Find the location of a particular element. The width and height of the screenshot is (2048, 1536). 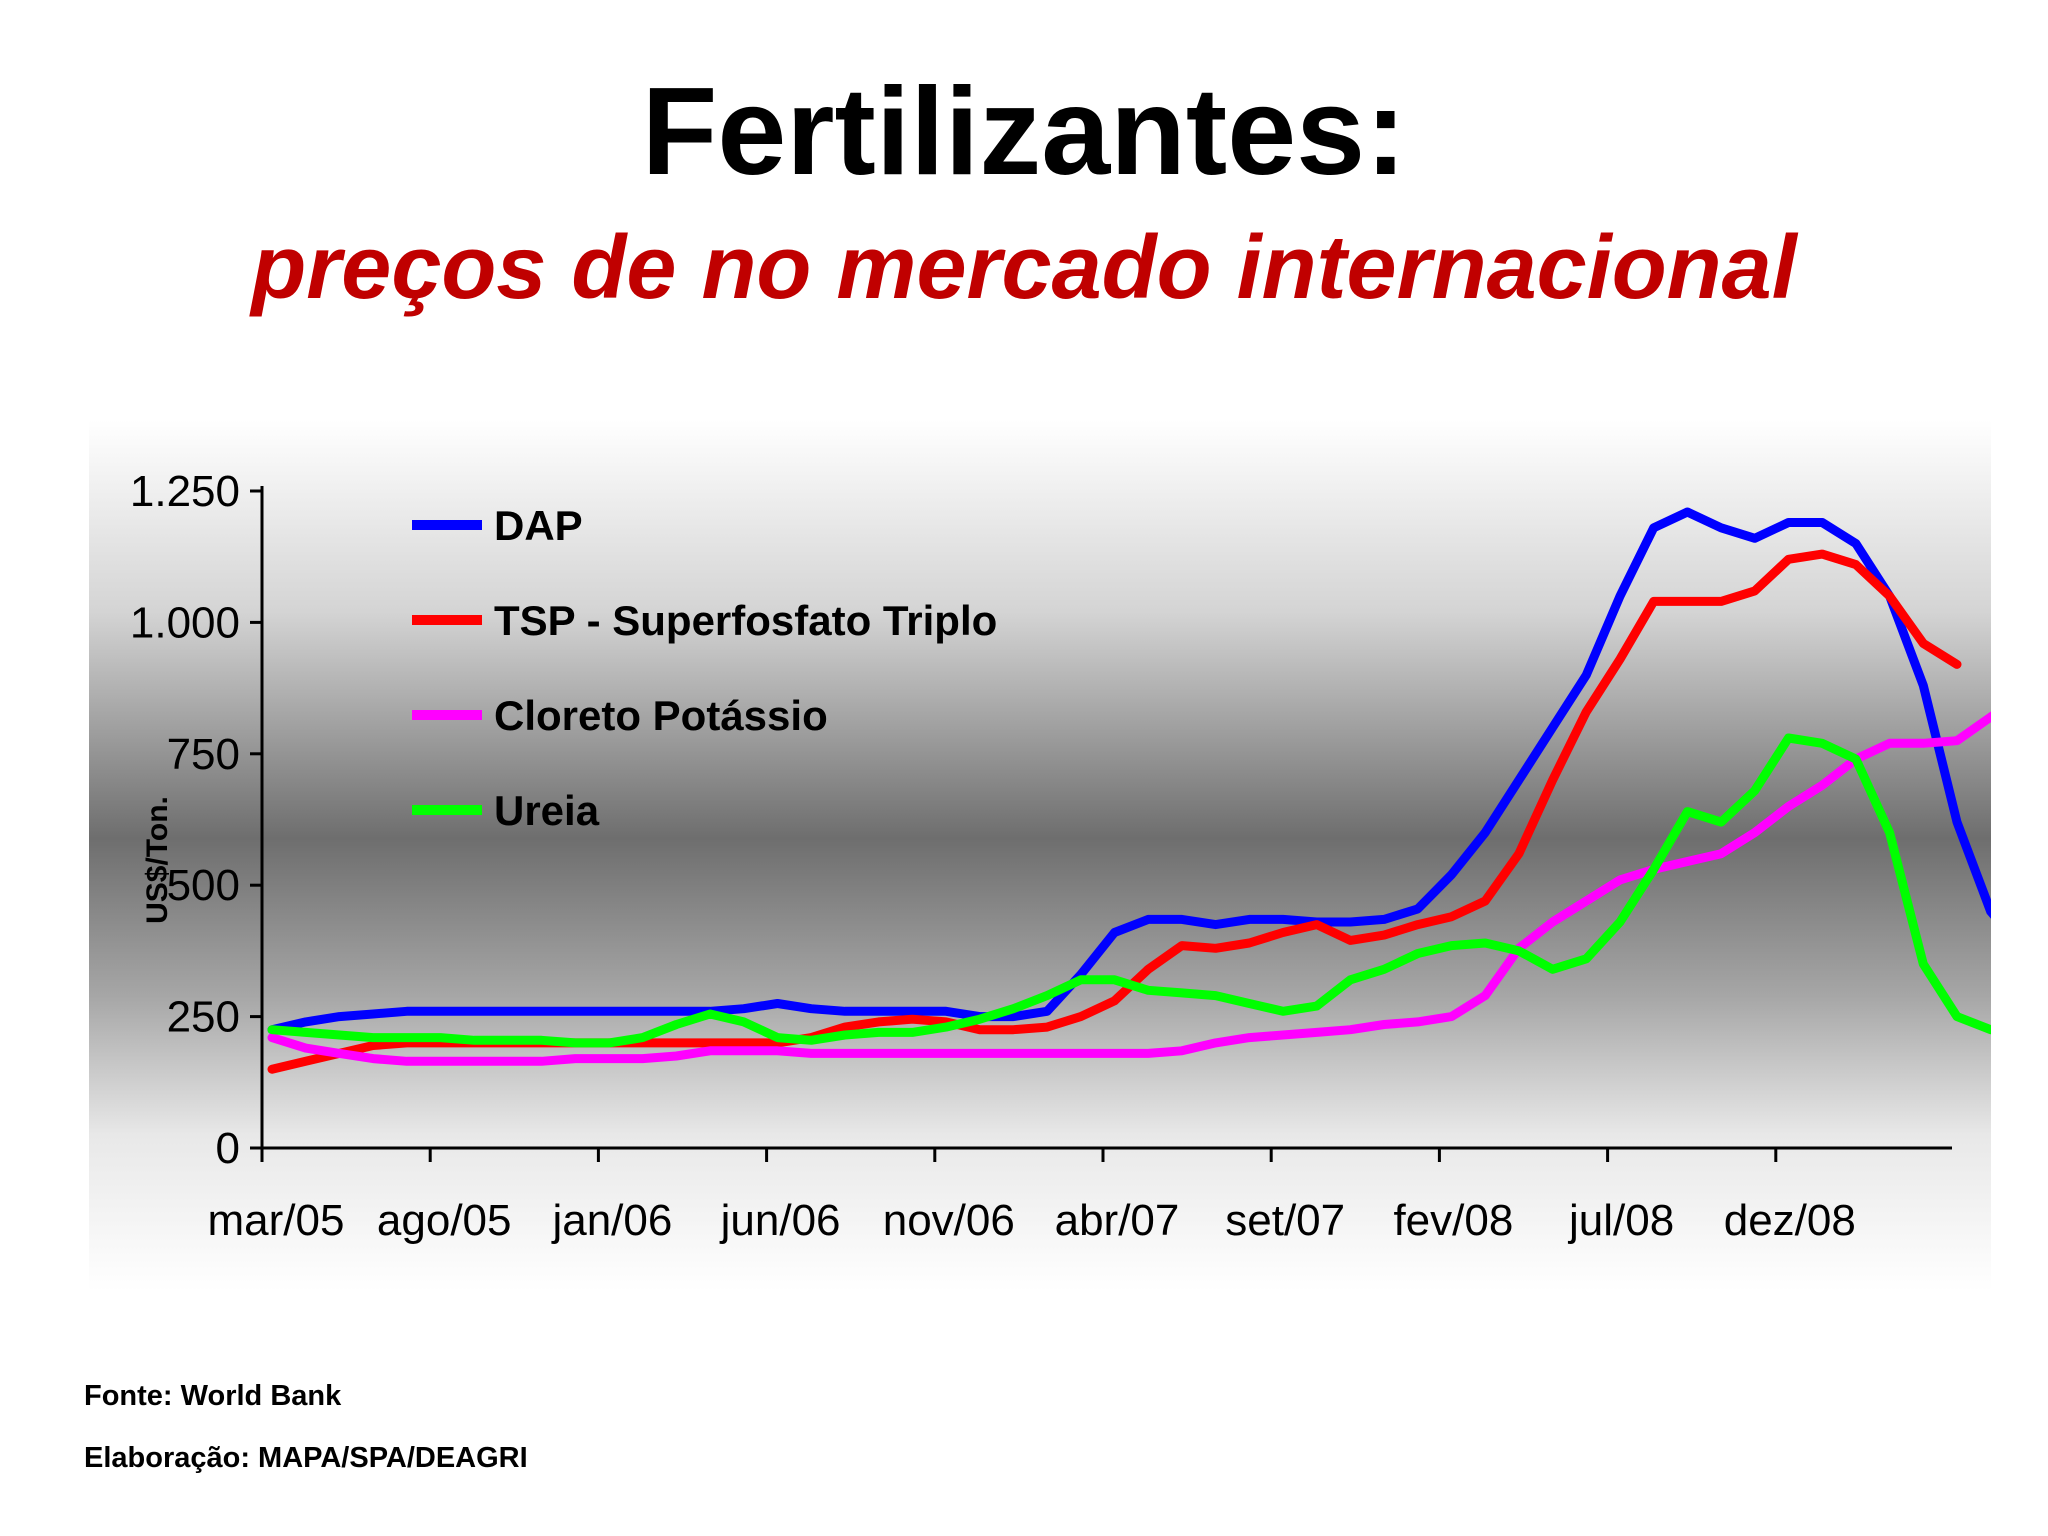

y-tick-label: 750 is located at coordinates (203, 754).